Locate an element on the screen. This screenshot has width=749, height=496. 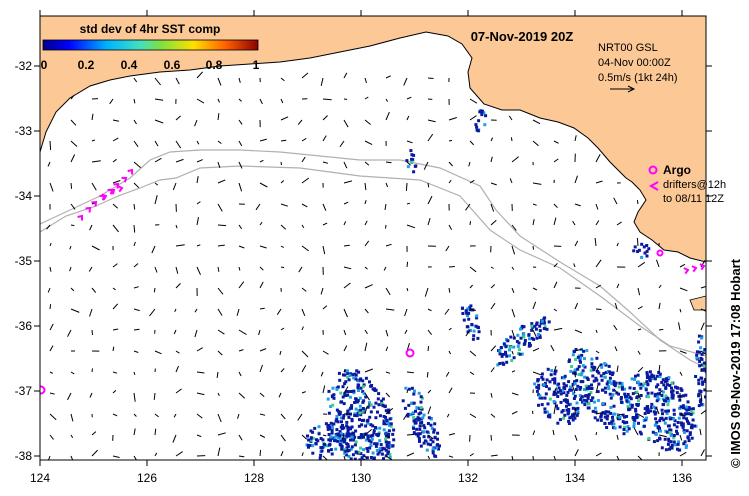
x-tick-label: 136 is located at coordinates (682, 478).